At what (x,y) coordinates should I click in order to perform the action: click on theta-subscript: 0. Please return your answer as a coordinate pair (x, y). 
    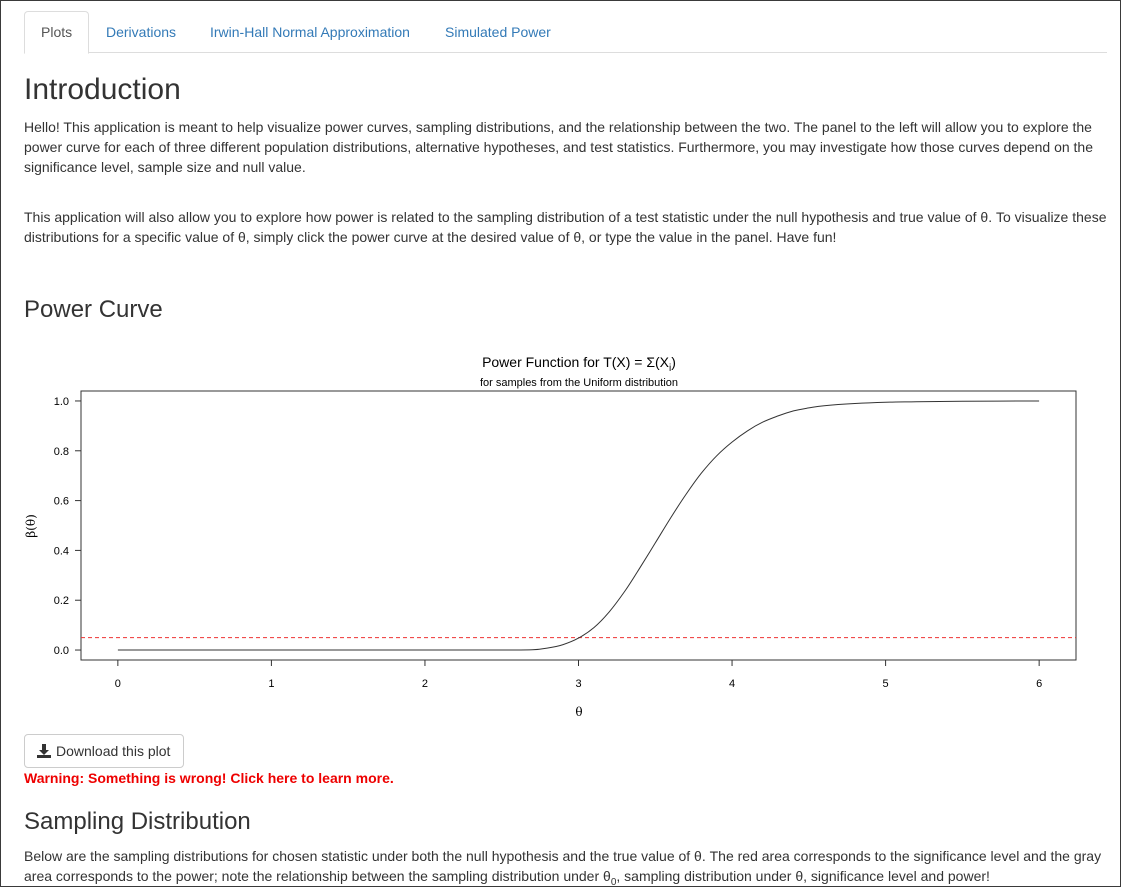
    Looking at the image, I should click on (613, 881).